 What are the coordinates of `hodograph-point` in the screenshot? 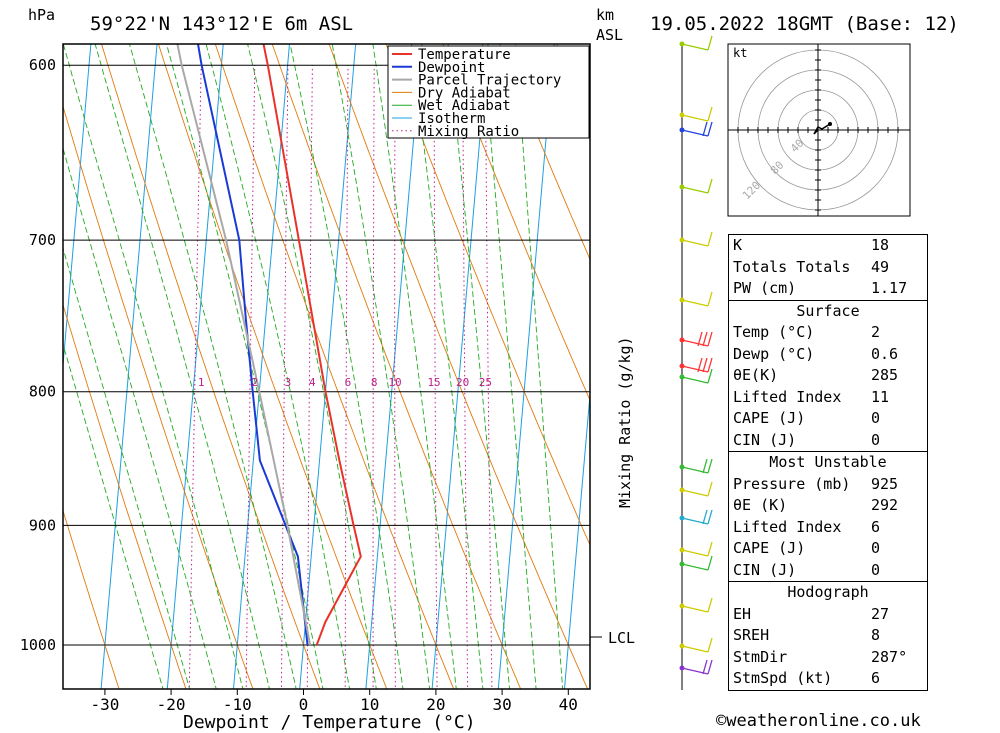 It's located at (830, 124).